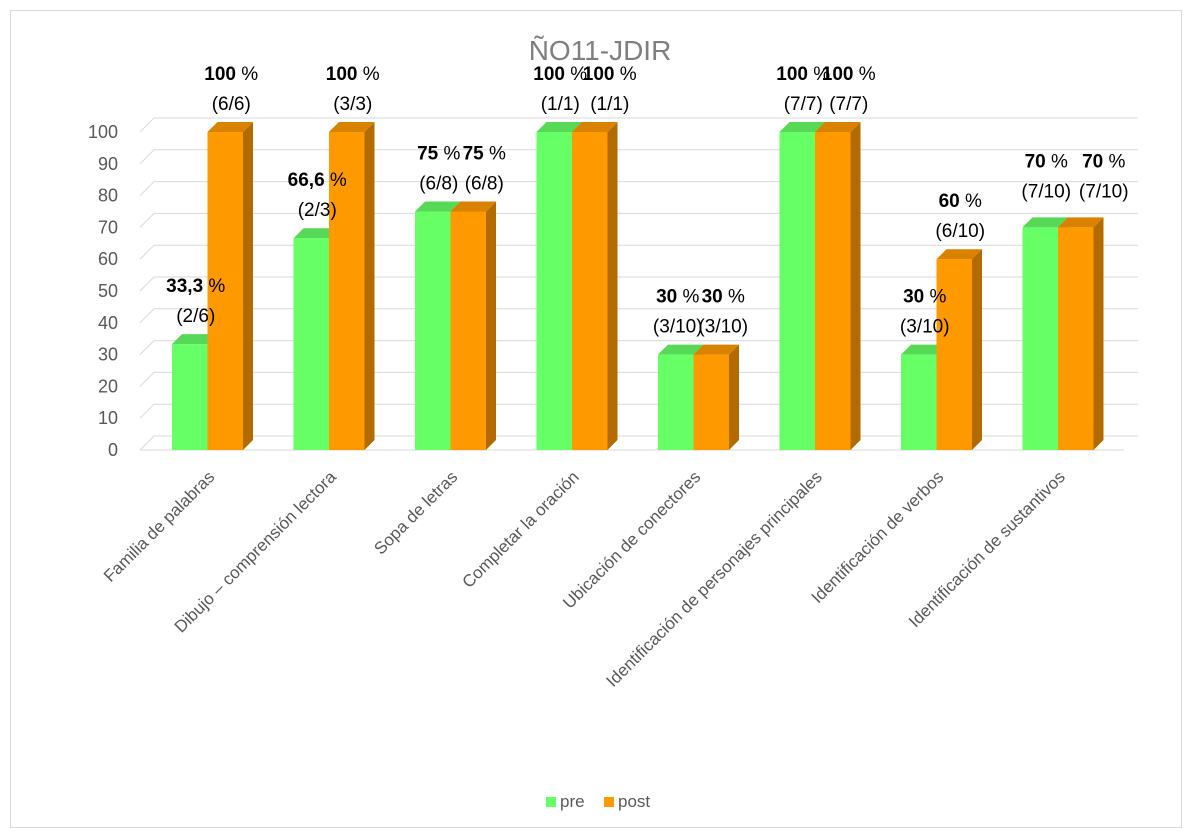 The image size is (1194, 839). Describe the element at coordinates (960, 231) in the screenshot. I see `data-label-fraction: (6/10)` at that location.